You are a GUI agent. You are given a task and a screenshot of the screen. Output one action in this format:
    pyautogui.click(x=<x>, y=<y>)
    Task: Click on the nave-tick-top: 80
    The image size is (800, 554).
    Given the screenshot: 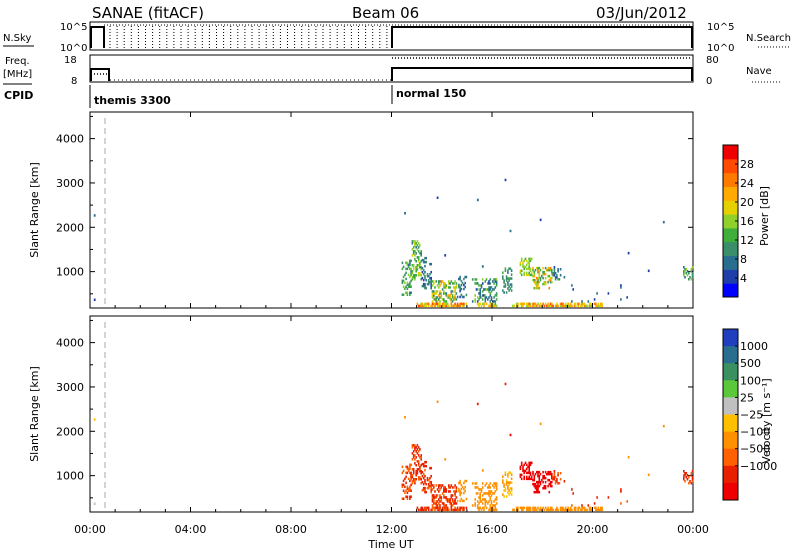 What is the action you would take?
    pyautogui.click(x=712, y=60)
    